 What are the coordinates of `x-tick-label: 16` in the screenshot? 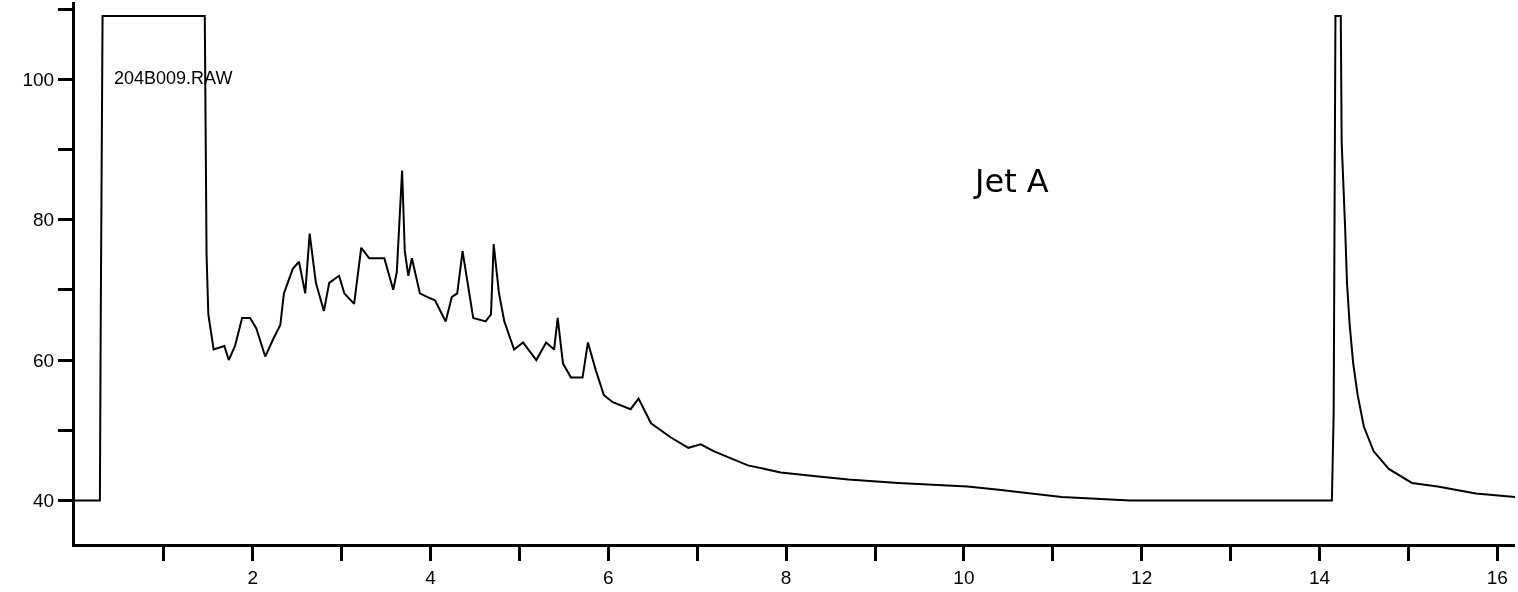 It's located at (1497, 577).